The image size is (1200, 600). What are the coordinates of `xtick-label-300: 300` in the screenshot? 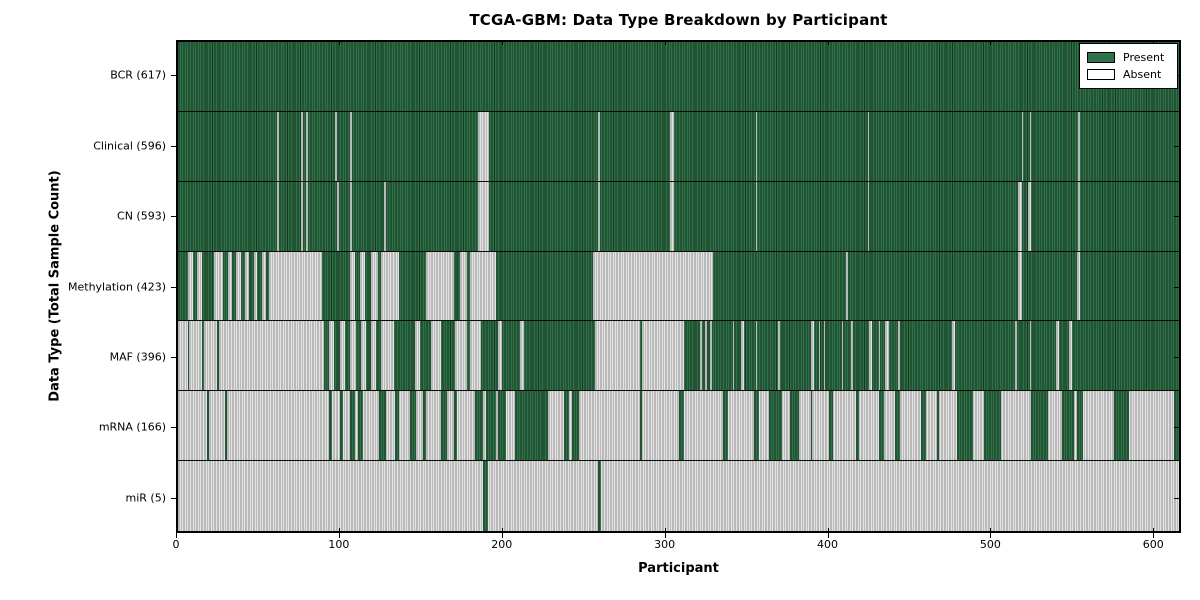 It's located at (665, 544).